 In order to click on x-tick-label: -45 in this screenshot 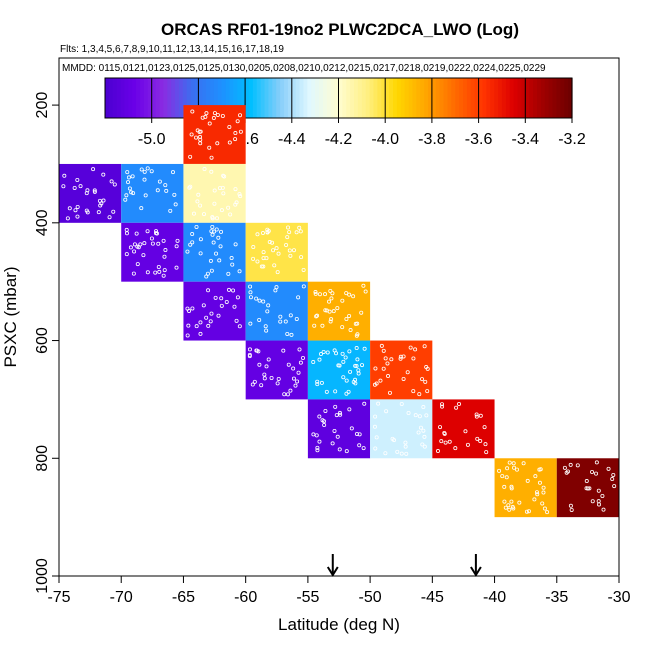, I will do `click(432, 597)`.